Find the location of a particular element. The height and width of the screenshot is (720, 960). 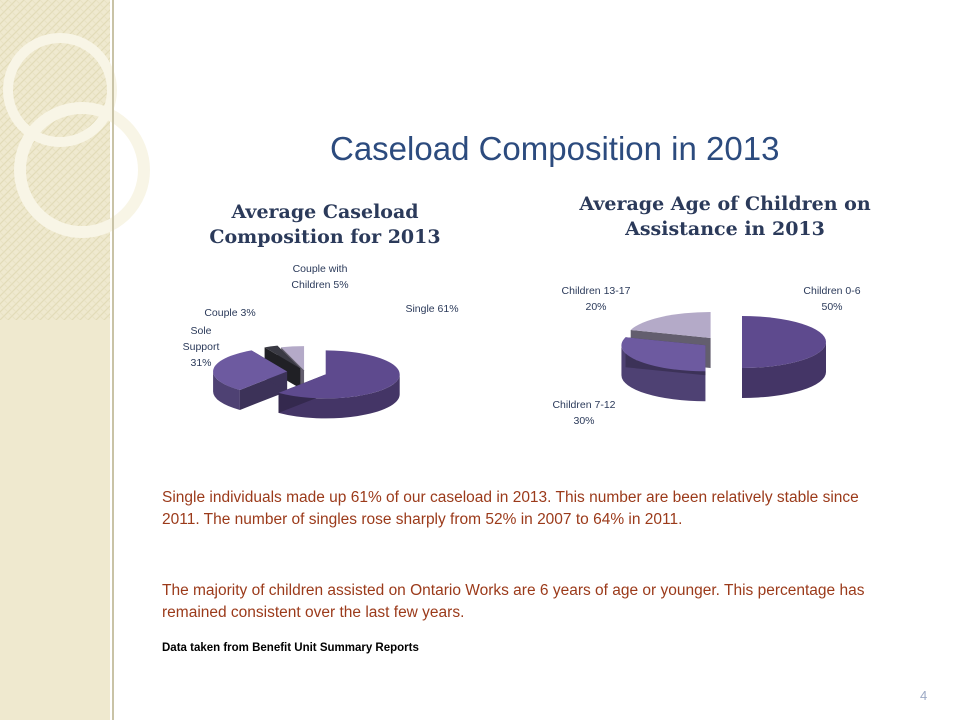

pie-slice-couple is located at coordinates (282, 357).